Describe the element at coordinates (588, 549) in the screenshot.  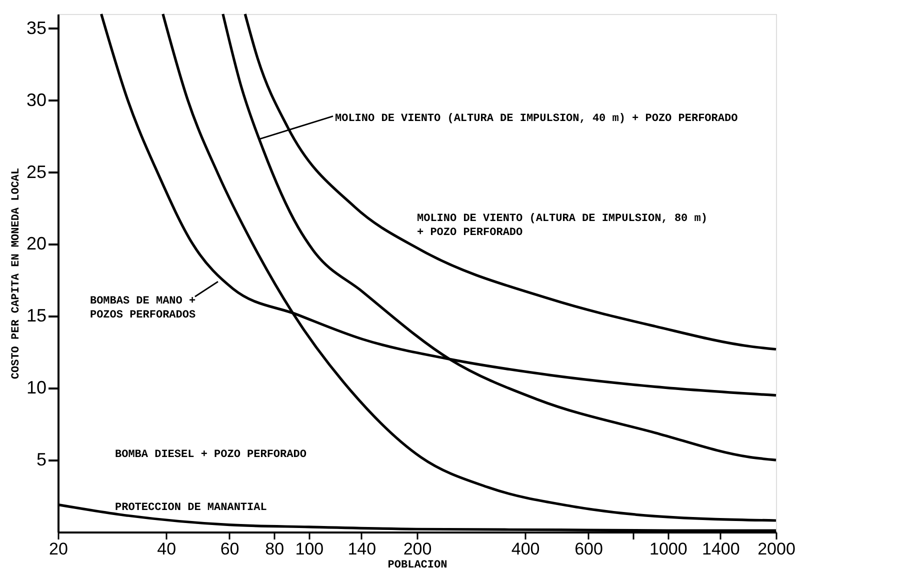
I see `x-tick-label: 600` at that location.